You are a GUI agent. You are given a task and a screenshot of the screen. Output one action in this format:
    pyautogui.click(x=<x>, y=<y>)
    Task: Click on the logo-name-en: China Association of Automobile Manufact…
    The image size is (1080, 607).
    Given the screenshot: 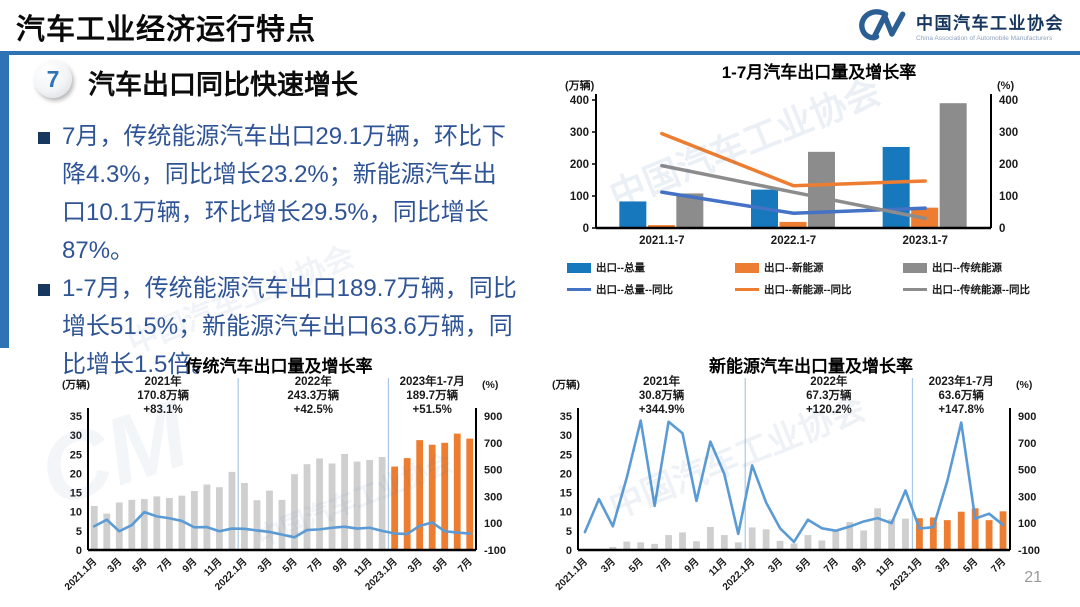 What is the action you would take?
    pyautogui.click(x=984, y=38)
    